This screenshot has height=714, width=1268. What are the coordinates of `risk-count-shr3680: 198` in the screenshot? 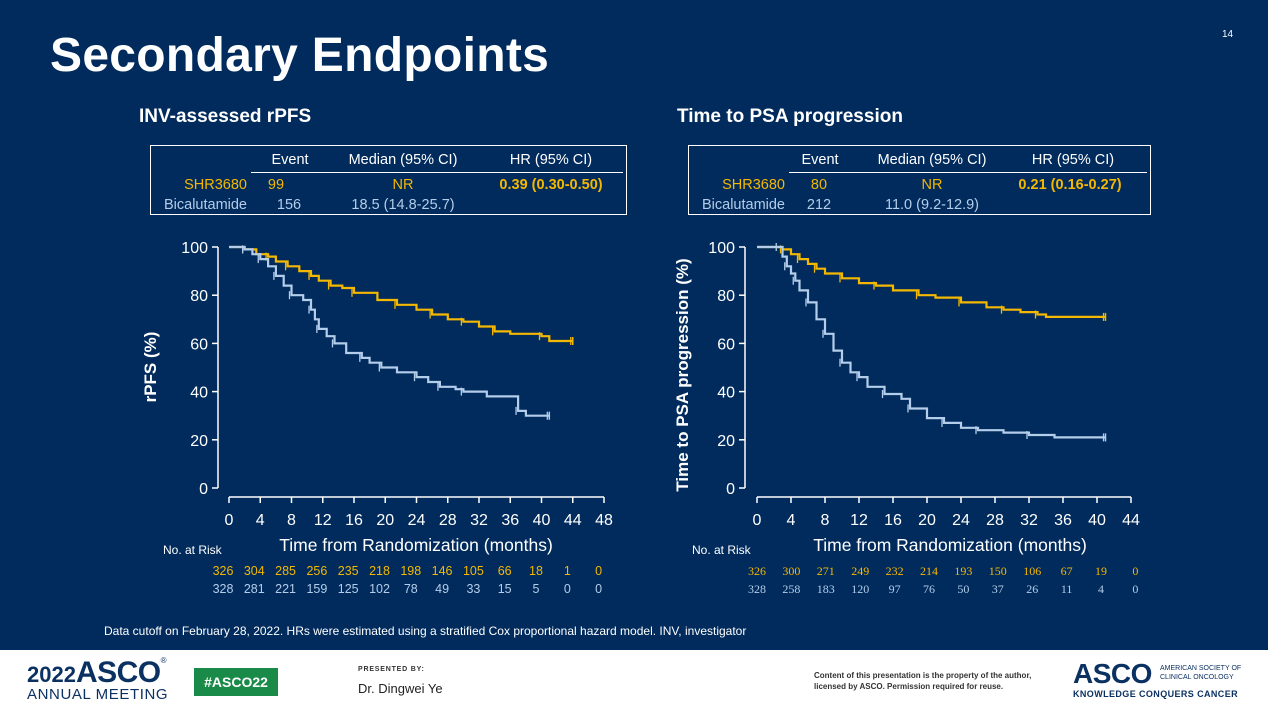 It's located at (410, 571).